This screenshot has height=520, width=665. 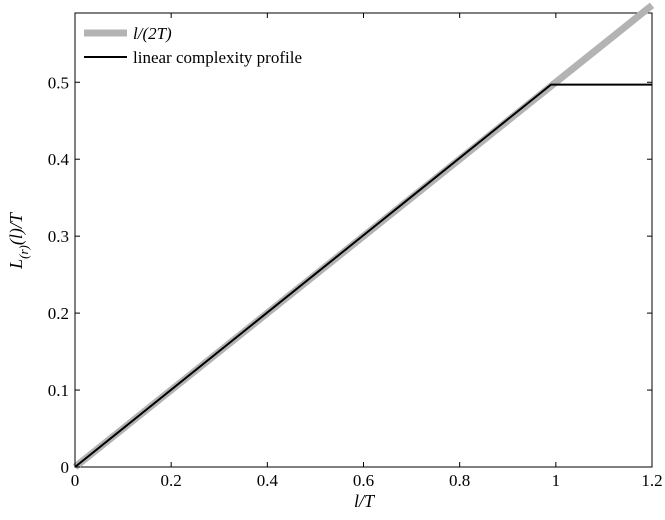 I want to click on y-tick-label: 0.4, so click(x=59, y=159).